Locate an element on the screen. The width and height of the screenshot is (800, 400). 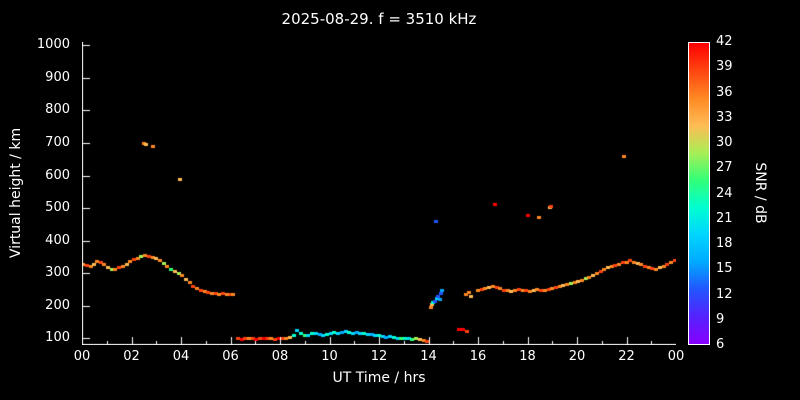
chart-title: 2025-08-29. f = 3510 kHz is located at coordinates (379, 19).